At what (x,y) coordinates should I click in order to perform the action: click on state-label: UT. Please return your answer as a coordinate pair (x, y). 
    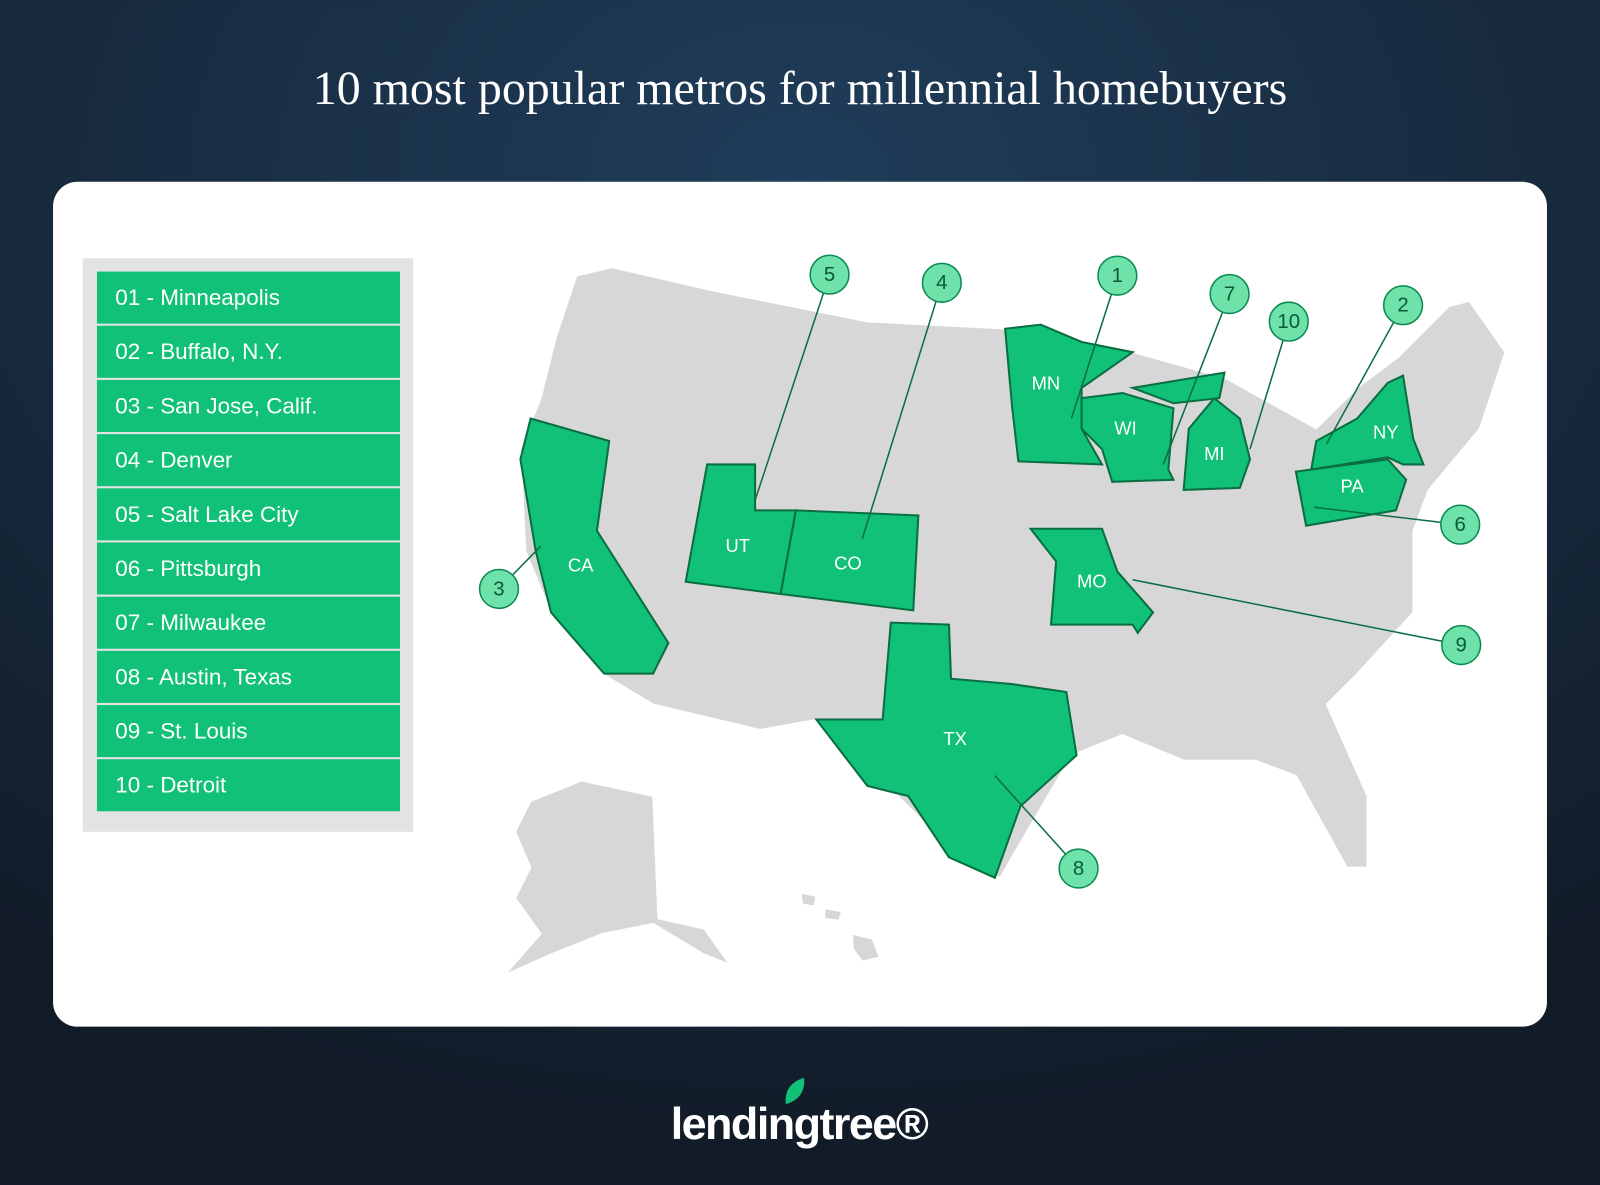
    Looking at the image, I should click on (738, 545).